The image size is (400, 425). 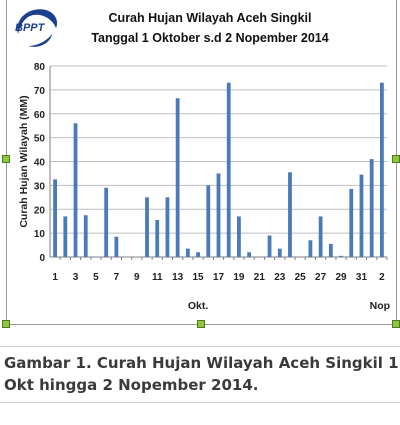 I want to click on x-tick-label-17: 17, so click(x=219, y=277).